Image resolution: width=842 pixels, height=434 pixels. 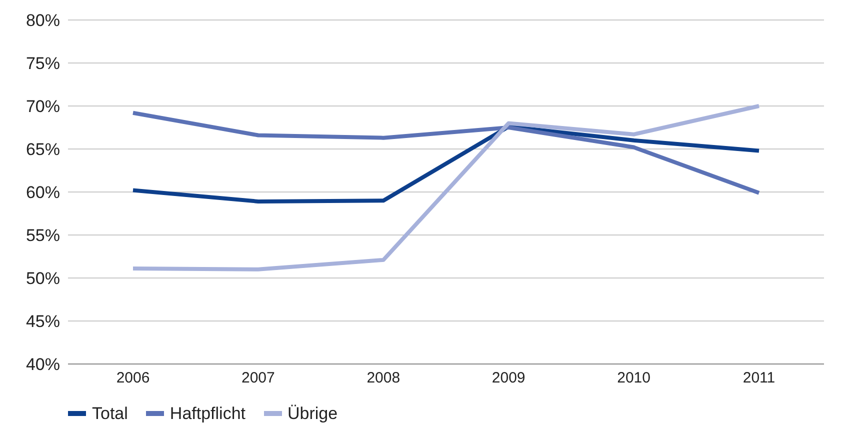 I want to click on y-tick-label: 65%, so click(x=43, y=150).